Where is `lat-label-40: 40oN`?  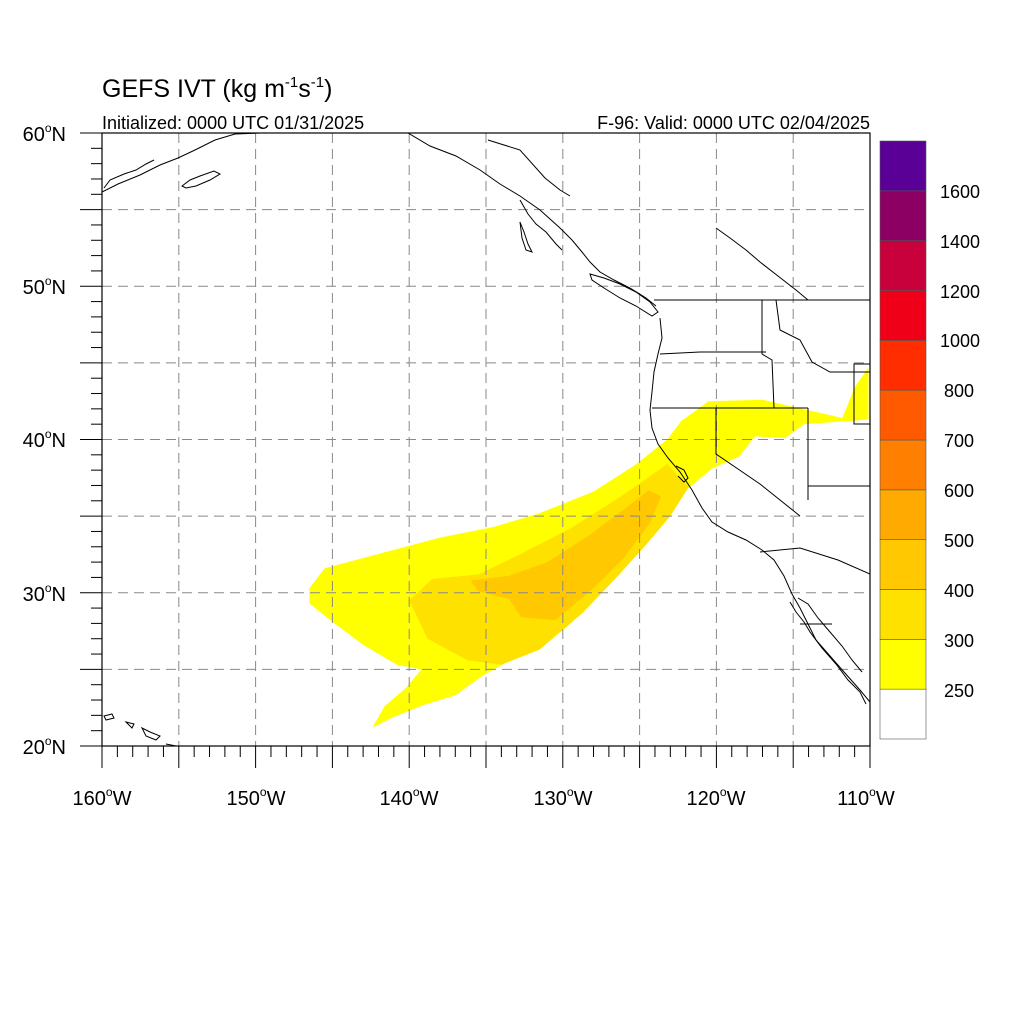
lat-label-40: 40oN is located at coordinates (44, 439).